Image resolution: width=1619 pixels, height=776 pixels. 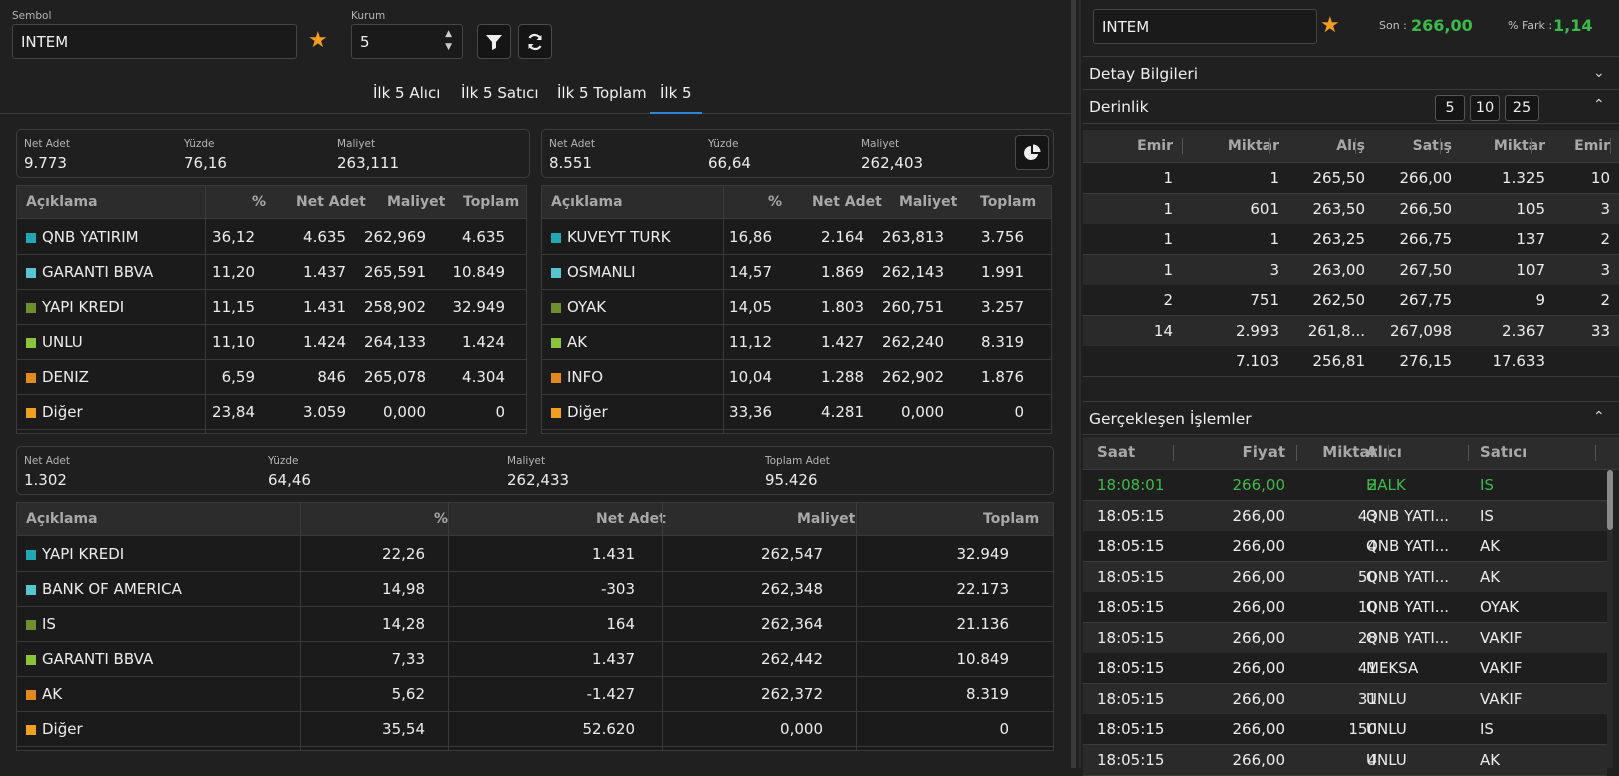 I want to click on filter-button, so click(x=494, y=41).